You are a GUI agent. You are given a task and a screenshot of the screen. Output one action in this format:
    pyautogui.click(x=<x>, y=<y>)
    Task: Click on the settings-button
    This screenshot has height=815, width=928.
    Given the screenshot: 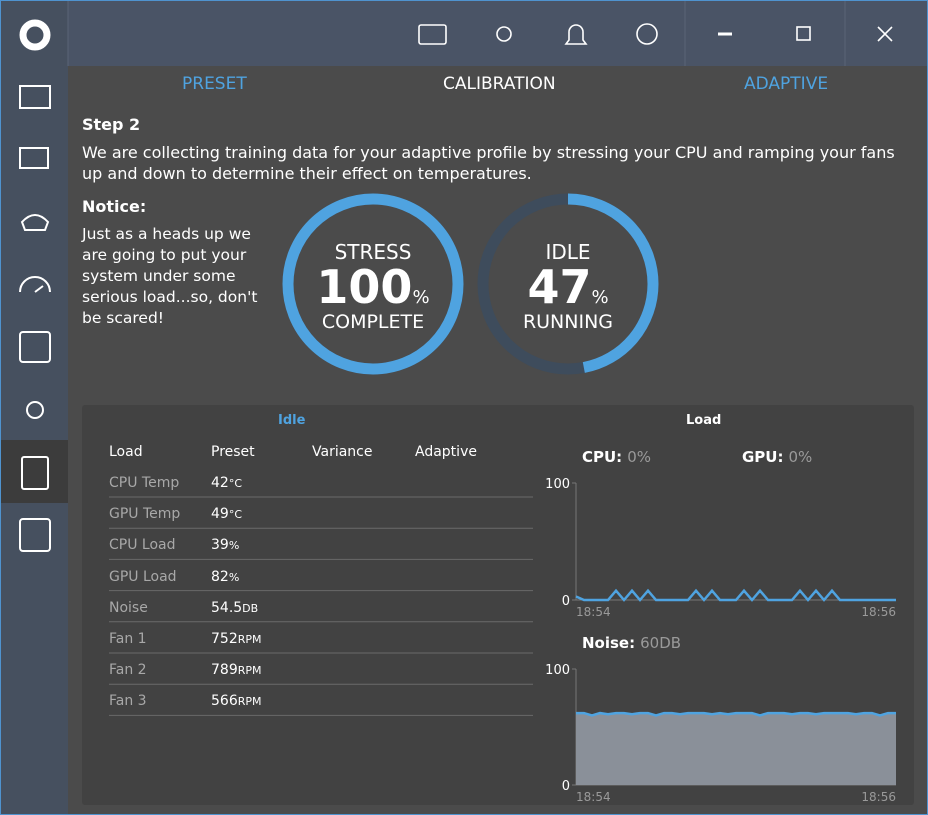 What is the action you would take?
    pyautogui.click(x=647, y=34)
    